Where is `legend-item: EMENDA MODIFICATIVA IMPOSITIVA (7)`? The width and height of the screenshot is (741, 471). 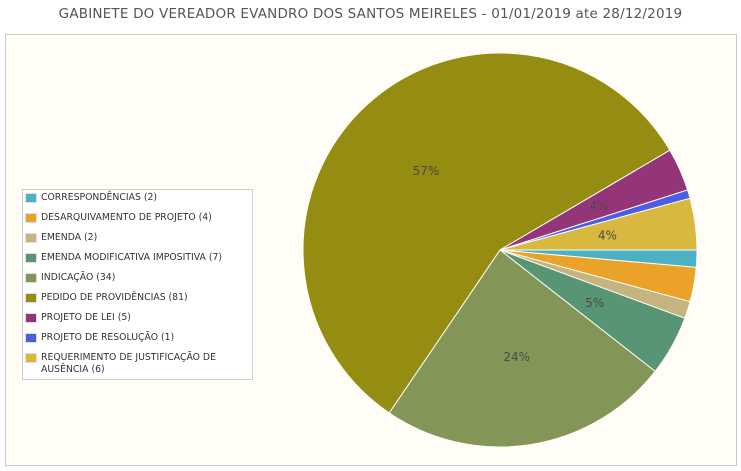
legend-item: EMENDA MODIFICATIVA IMPOSITIVA (7) is located at coordinates (137, 262).